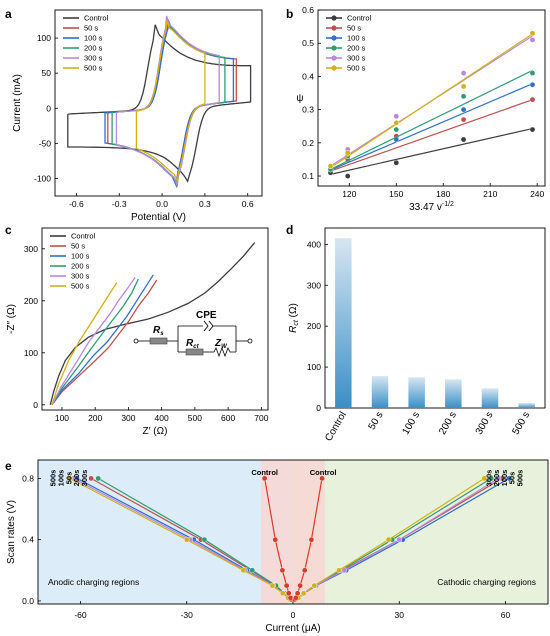  I want to click on panel-a-ytick-label: -50, so click(45, 143).